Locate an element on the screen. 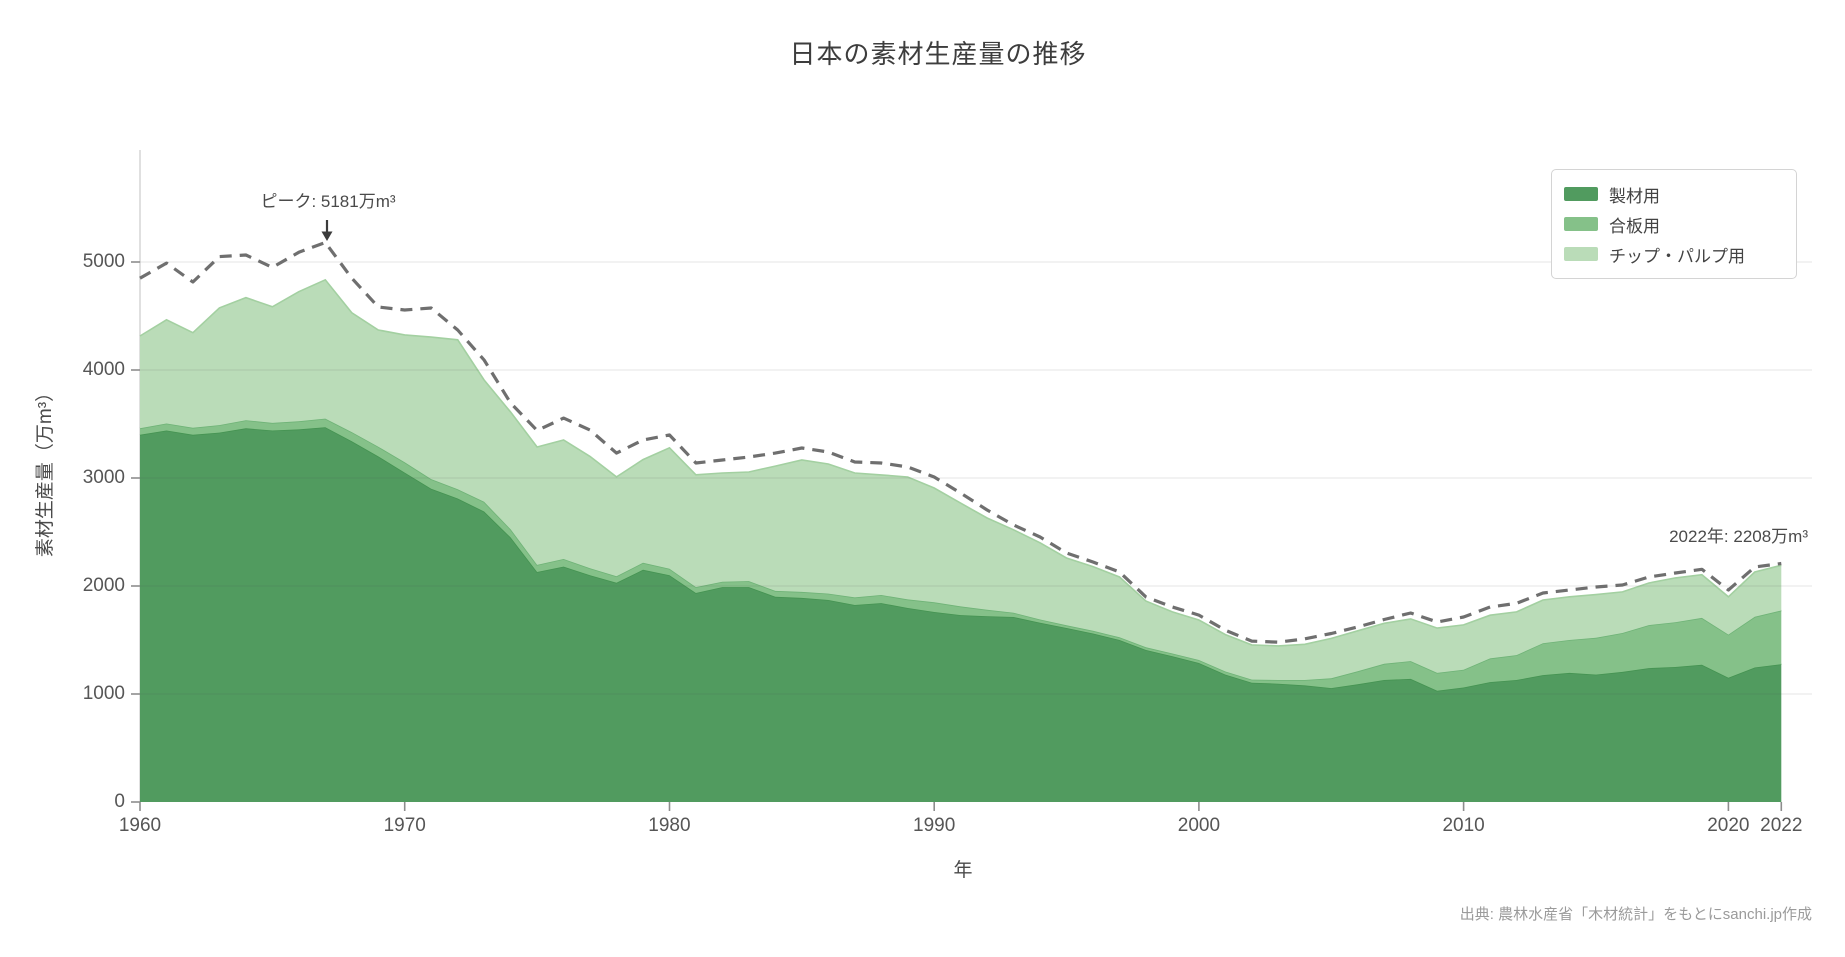 This screenshot has height=957, width=1845. legend-label: 合板用 is located at coordinates (1634, 226).